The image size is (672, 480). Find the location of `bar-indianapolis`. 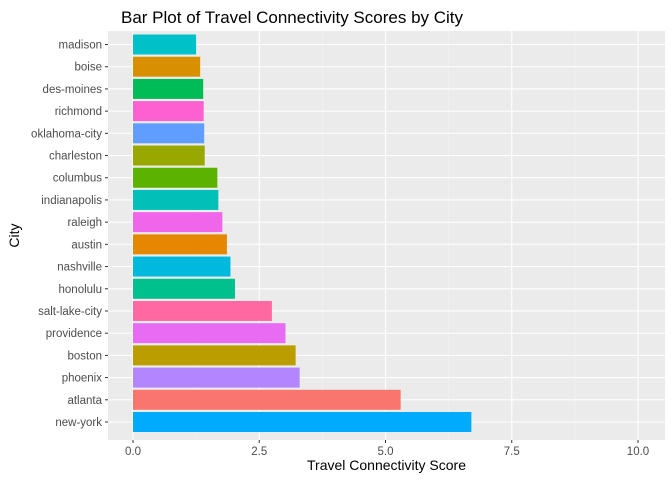

bar-indianapolis is located at coordinates (176, 199).